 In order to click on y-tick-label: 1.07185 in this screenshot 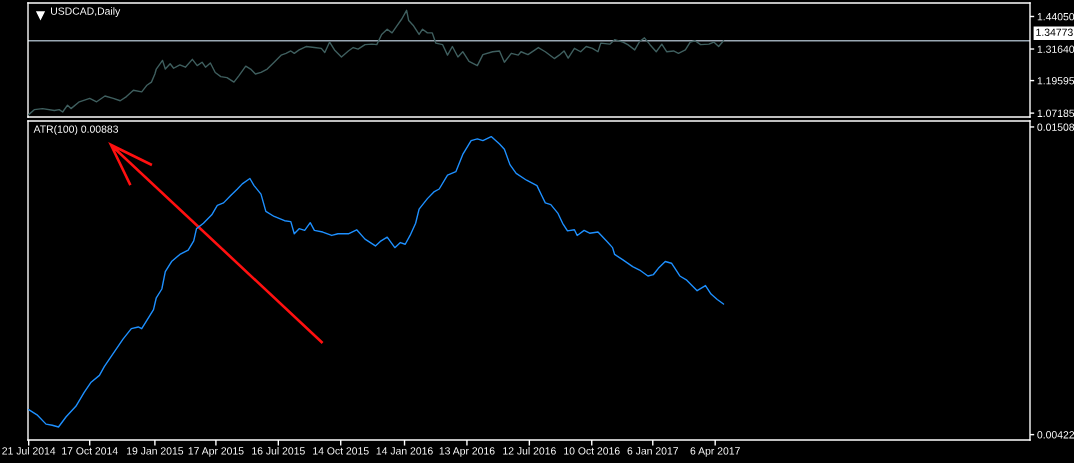, I will do `click(1055, 113)`.